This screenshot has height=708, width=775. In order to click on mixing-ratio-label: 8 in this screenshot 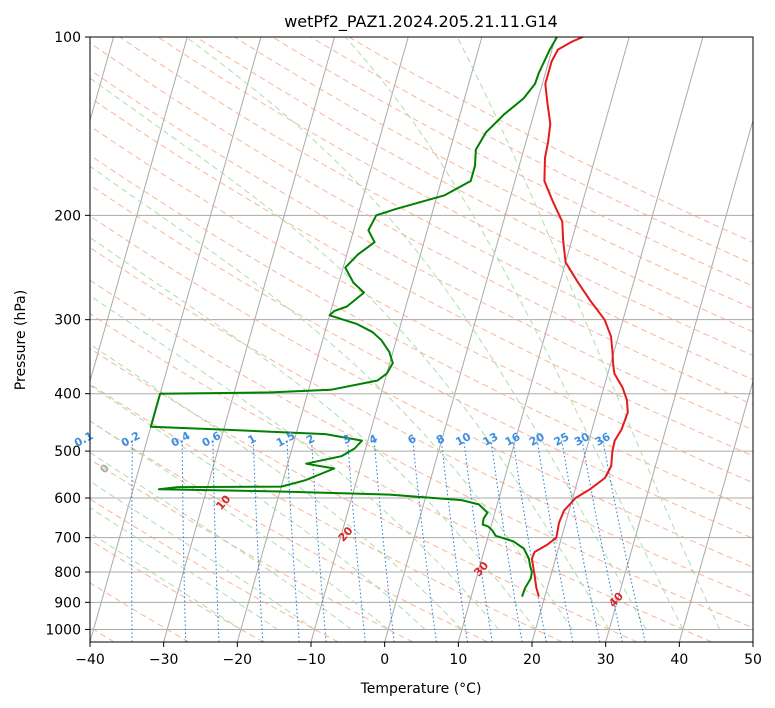, I will do `click(440, 439)`.